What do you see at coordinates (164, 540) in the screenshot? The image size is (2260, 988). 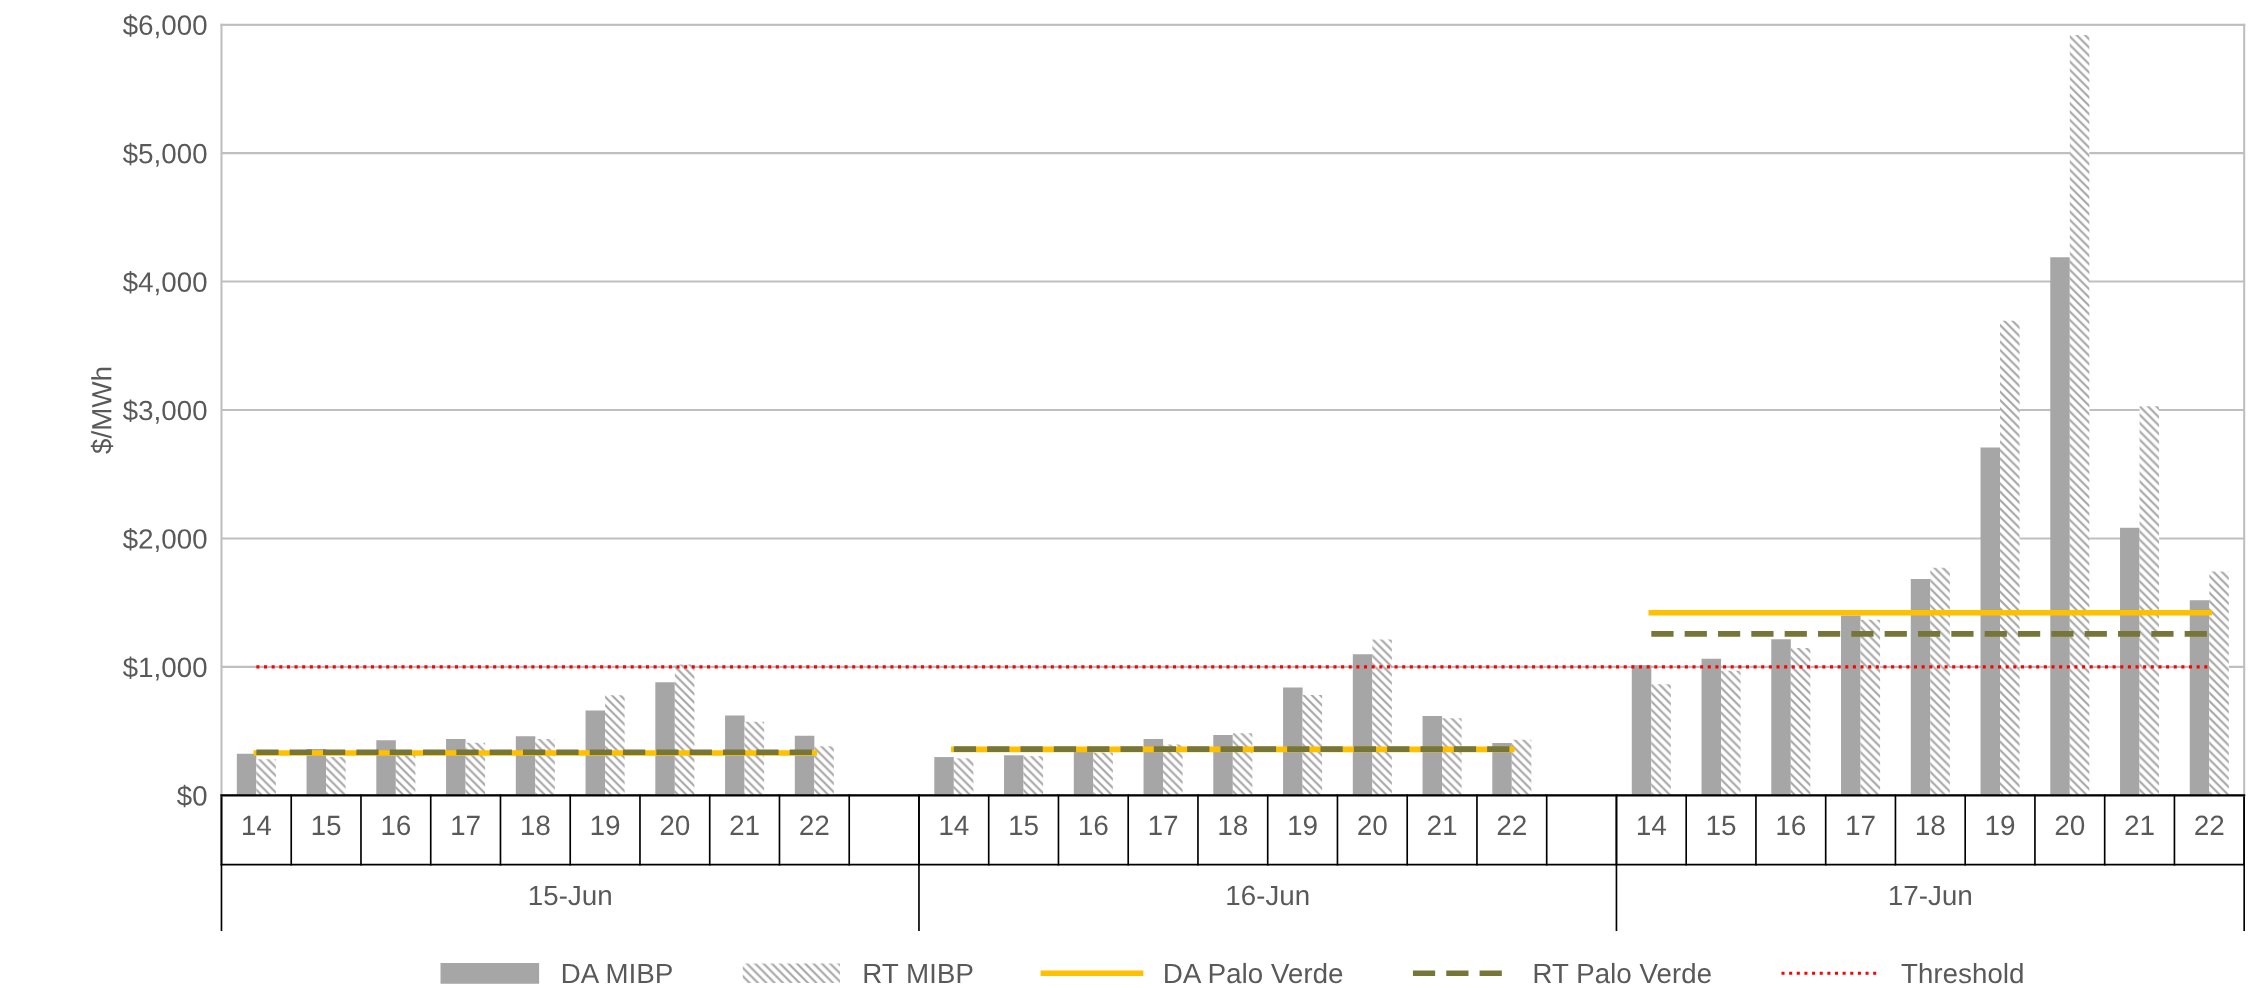 I see `y-tick-label: $2,000` at bounding box center [164, 540].